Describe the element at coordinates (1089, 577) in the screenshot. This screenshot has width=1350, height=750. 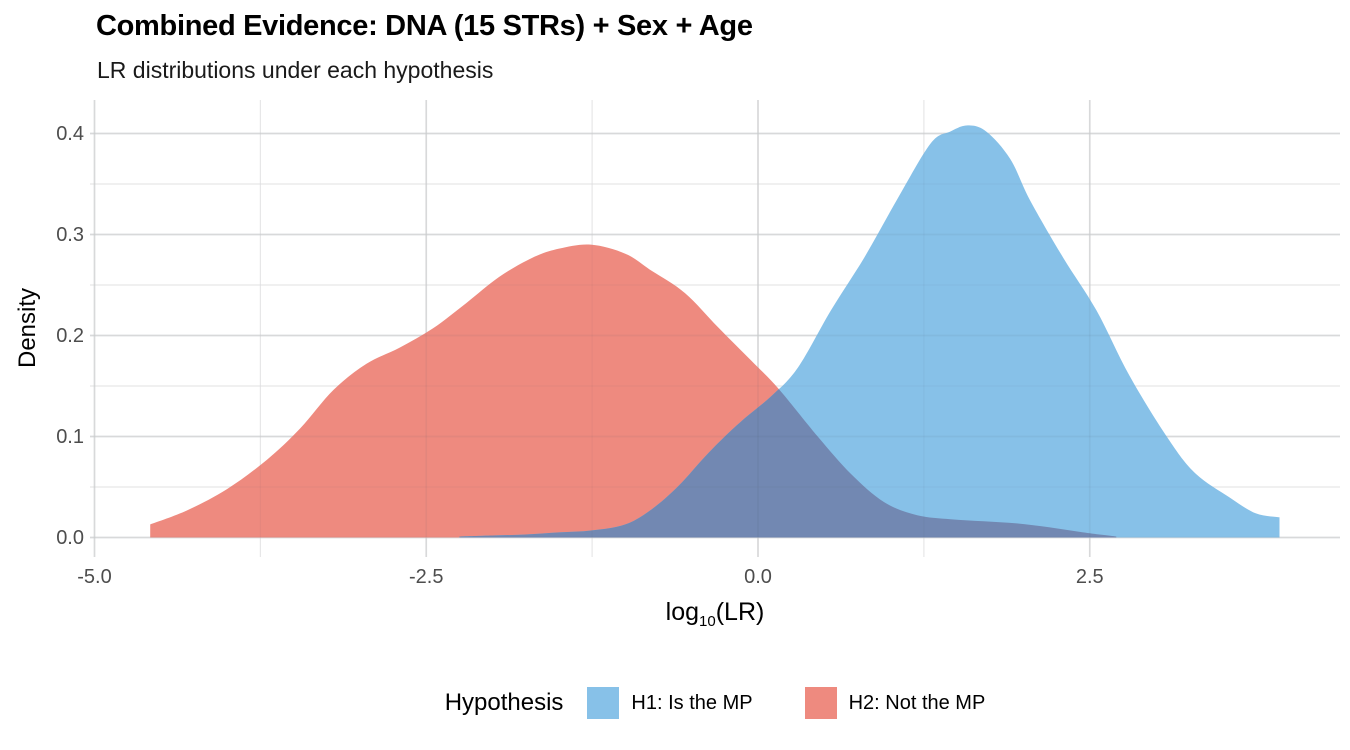
I see `x-tick-label: 2.5` at that location.